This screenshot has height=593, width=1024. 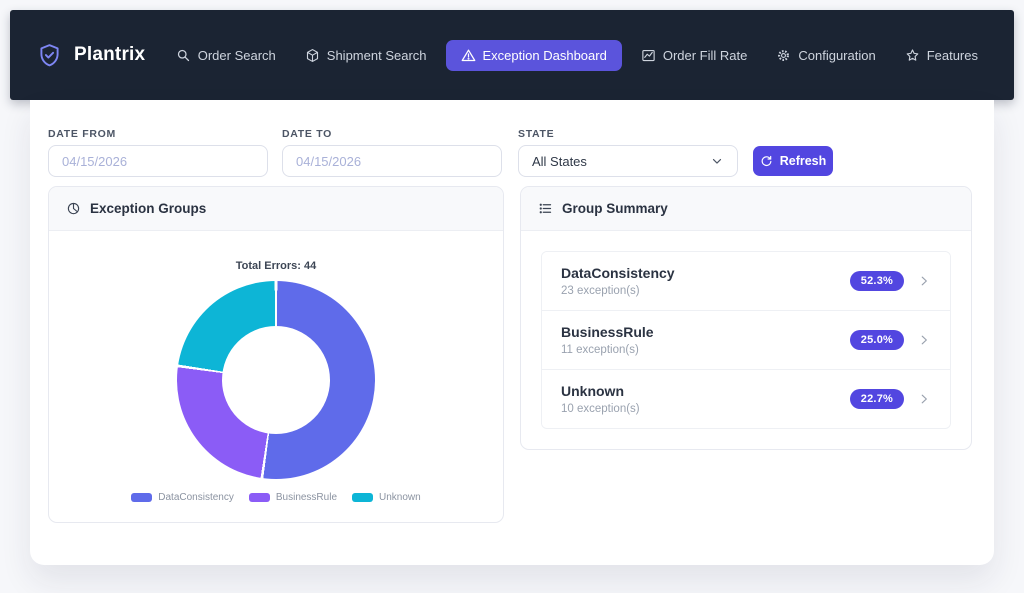 I want to click on star-icon, so click(x=912, y=55).